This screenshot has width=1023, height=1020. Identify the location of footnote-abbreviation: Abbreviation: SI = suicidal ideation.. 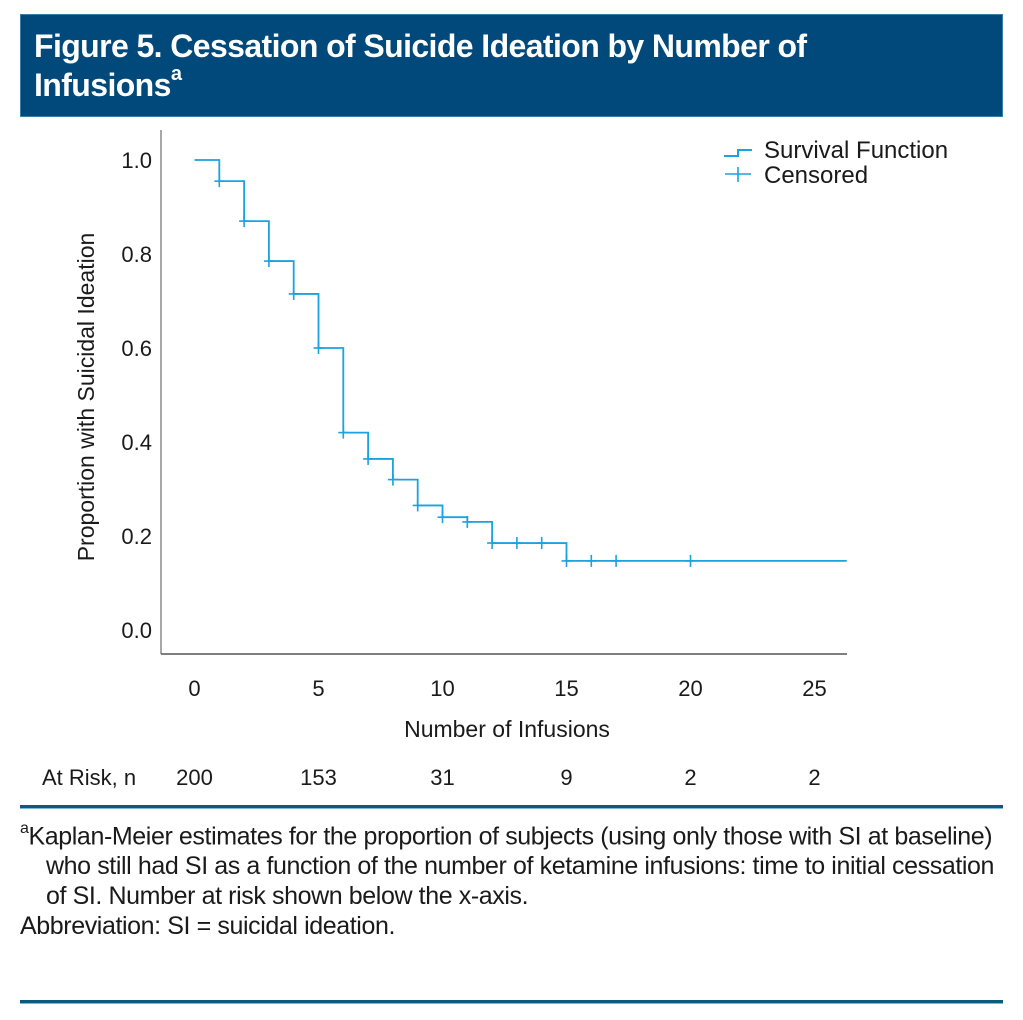
(208, 926).